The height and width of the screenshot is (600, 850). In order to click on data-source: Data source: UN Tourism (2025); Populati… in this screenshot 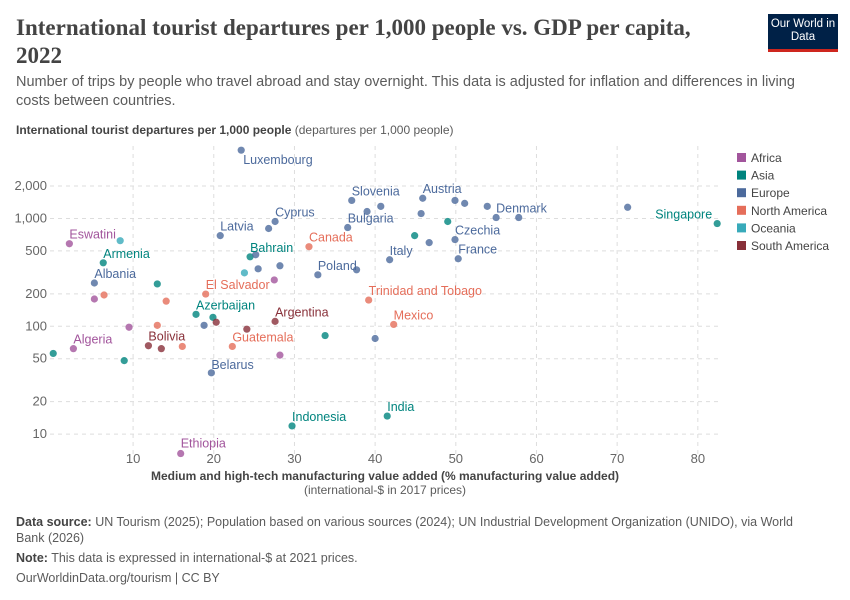, I will do `click(404, 530)`.